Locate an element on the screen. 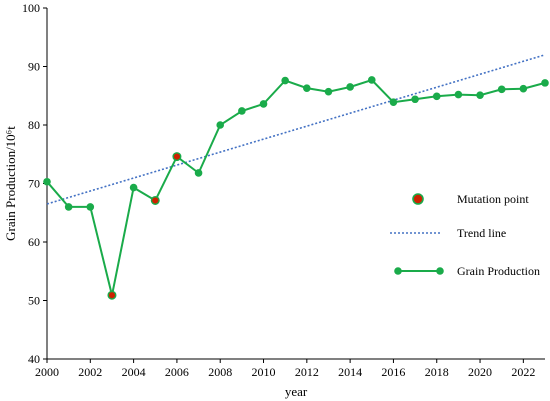 The image size is (550, 401). y-tick-label: 60 is located at coordinates (34, 242).